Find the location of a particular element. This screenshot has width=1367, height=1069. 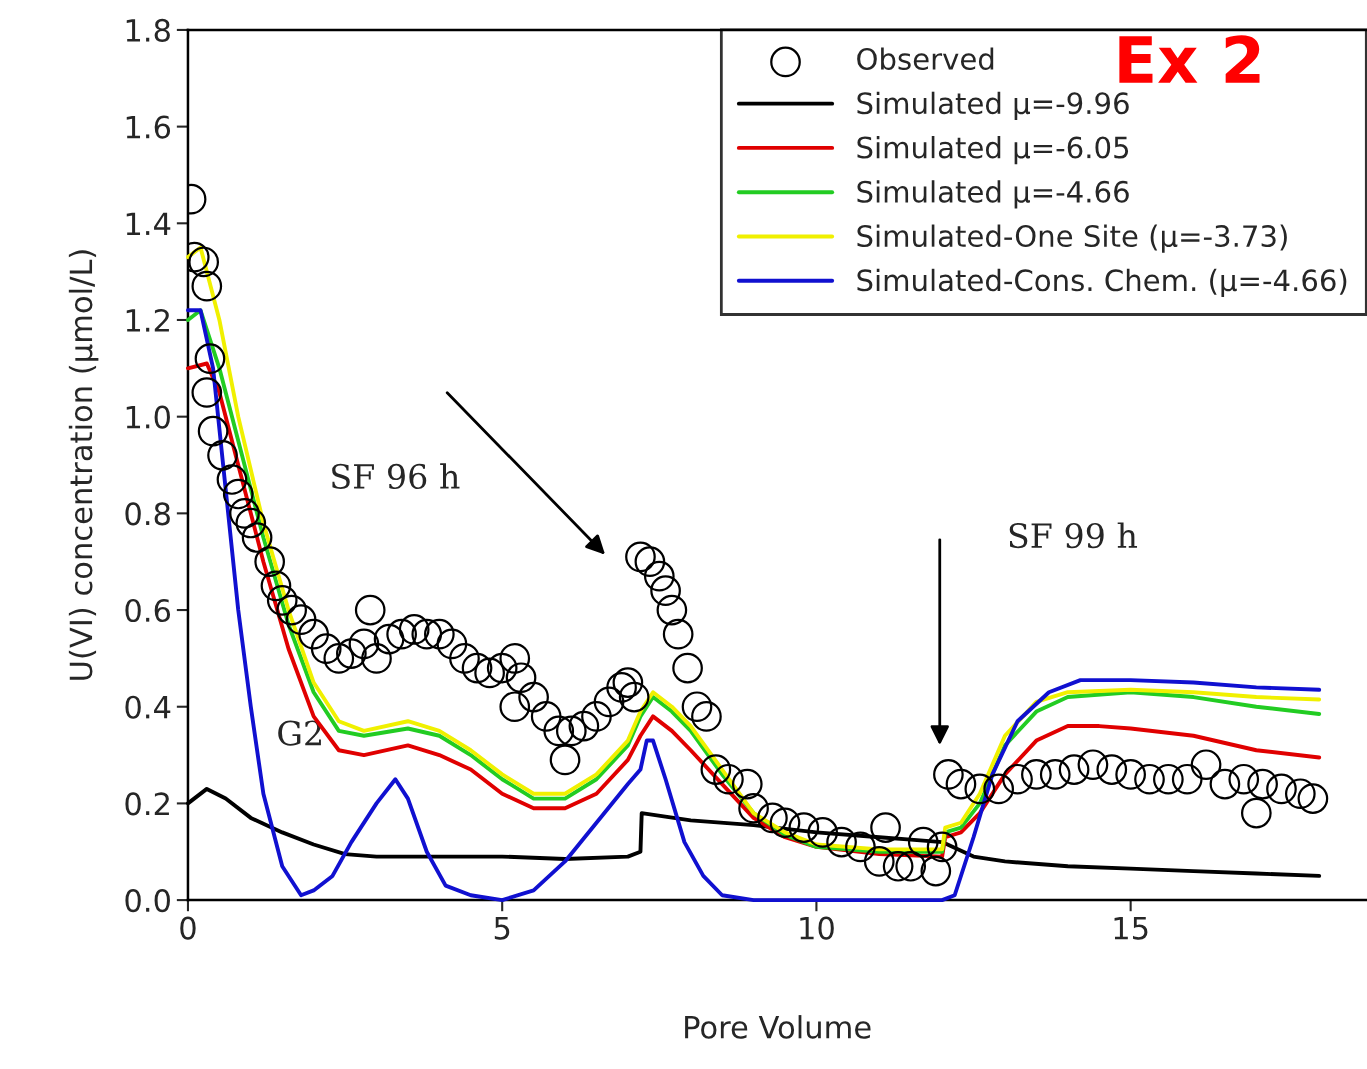

y-tick-label: 1.8 is located at coordinates (148, 30).